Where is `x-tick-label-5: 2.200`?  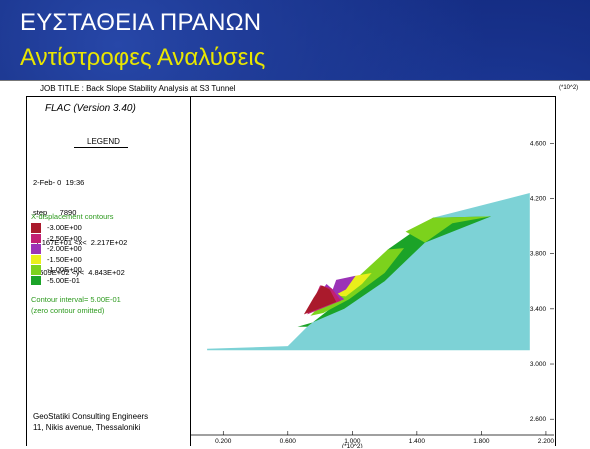 x-tick-label-5: 2.200 is located at coordinates (546, 441).